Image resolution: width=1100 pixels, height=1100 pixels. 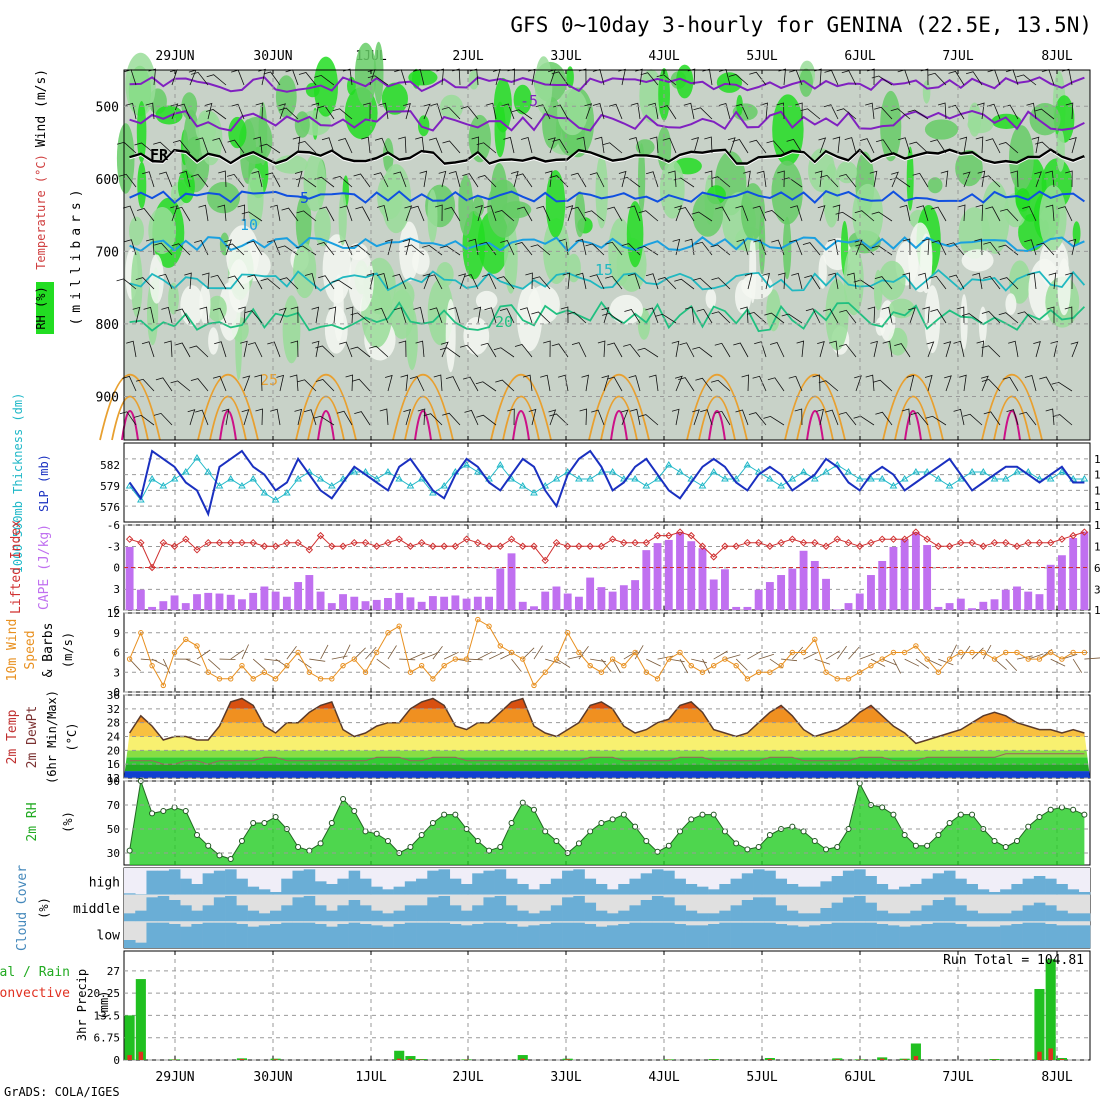 What do you see at coordinates (32, 821) in the screenshot?
I see `rh2m-axis-label: 2m RH` at bounding box center [32, 821].